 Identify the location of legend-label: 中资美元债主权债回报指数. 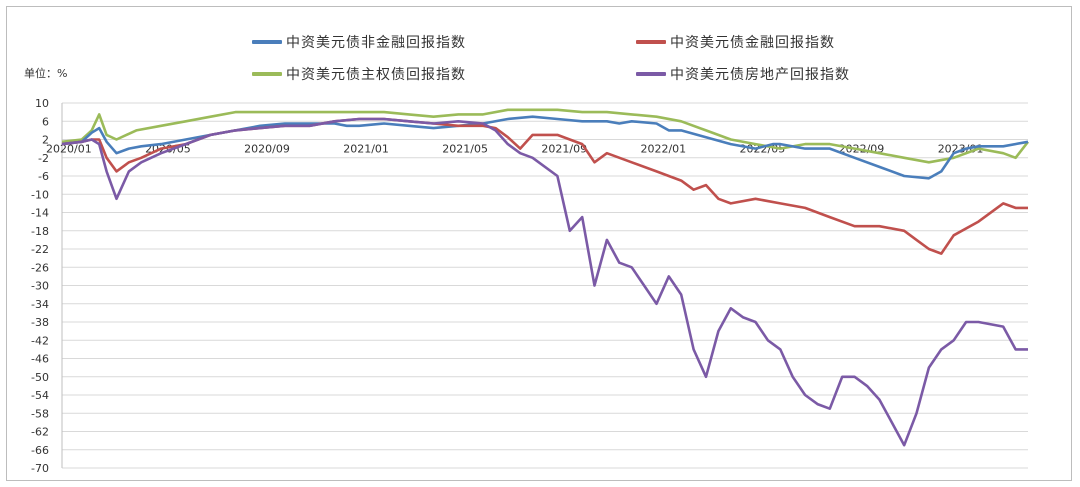
(376, 75).